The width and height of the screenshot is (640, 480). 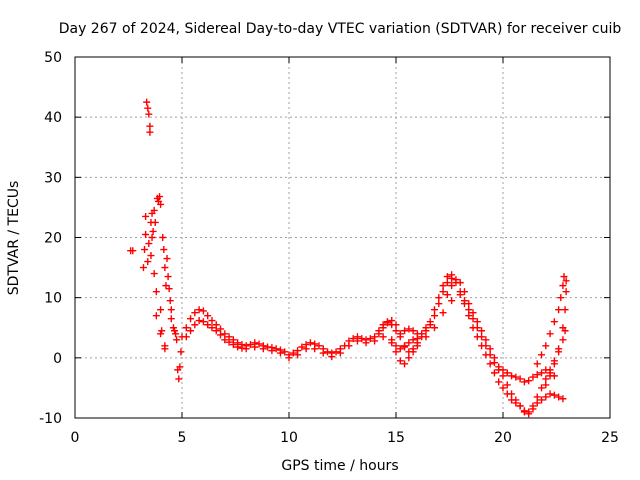 What do you see at coordinates (289, 438) in the screenshot?
I see `x-tick-label: 10` at bounding box center [289, 438].